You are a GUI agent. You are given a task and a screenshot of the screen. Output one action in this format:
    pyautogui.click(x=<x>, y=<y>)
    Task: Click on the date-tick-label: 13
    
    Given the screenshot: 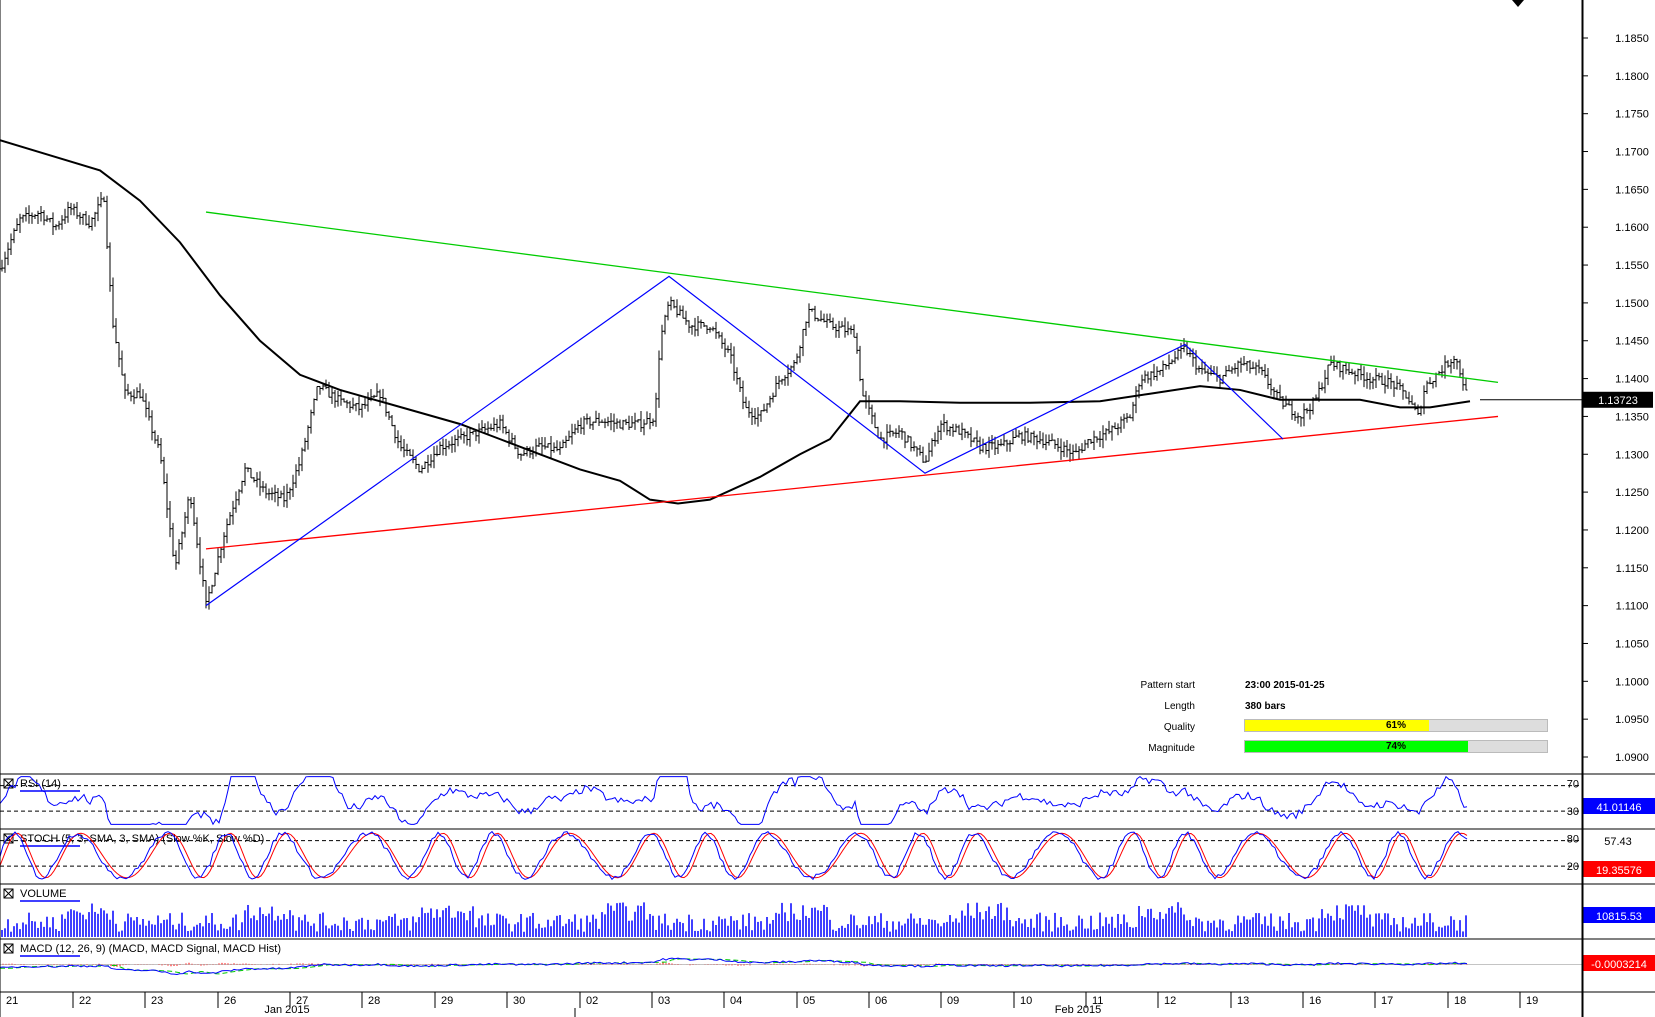 What is the action you would take?
    pyautogui.click(x=1243, y=1001)
    